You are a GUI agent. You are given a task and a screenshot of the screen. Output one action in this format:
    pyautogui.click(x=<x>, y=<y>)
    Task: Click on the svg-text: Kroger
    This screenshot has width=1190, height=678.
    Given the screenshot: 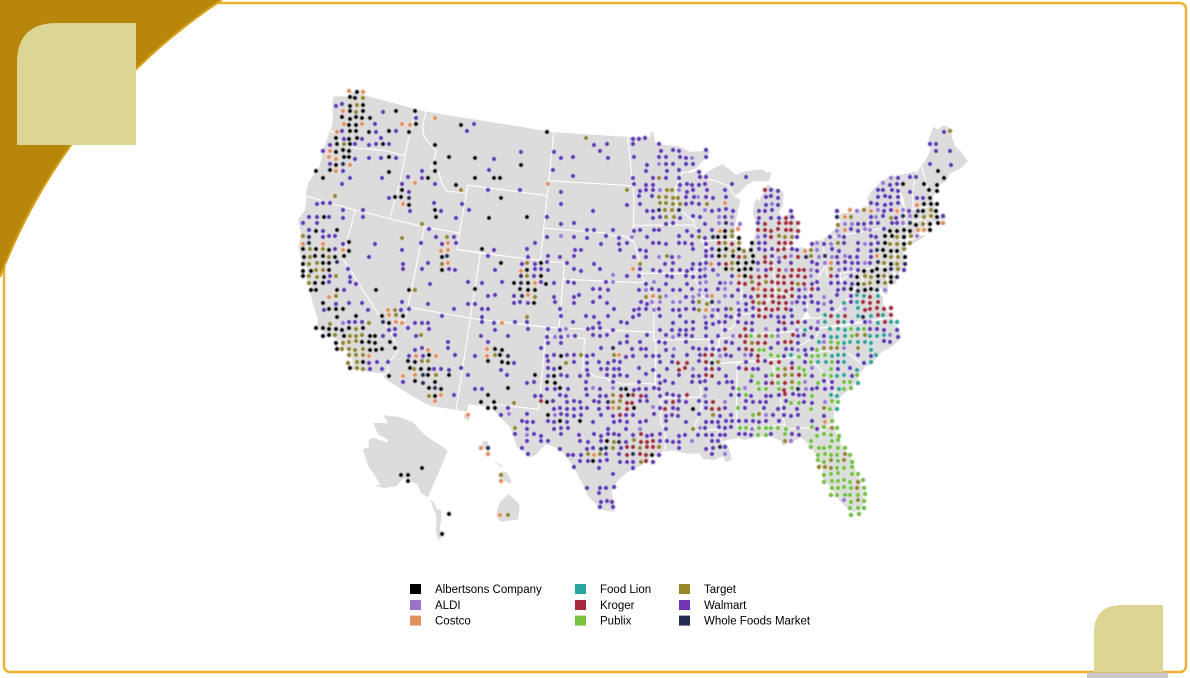 What is the action you would take?
    pyautogui.click(x=617, y=606)
    